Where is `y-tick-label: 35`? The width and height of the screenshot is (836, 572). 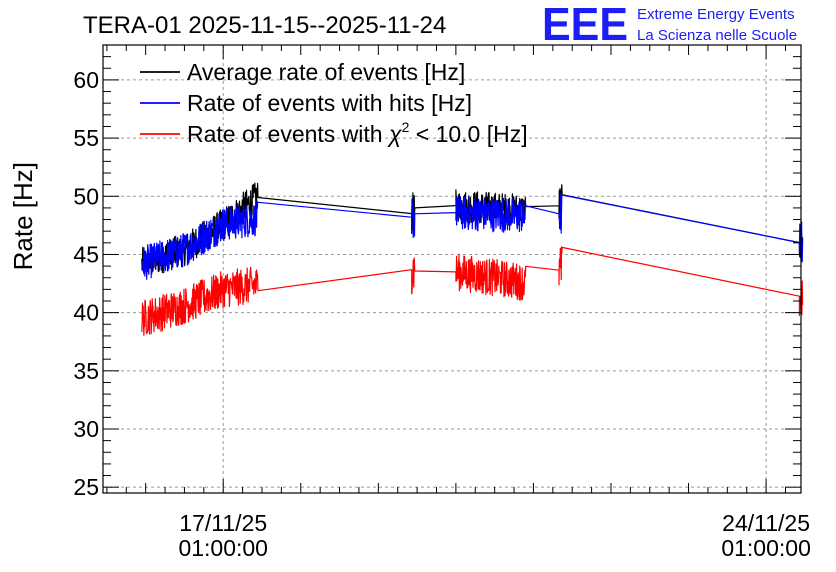 y-tick-label: 35 is located at coordinates (86, 371).